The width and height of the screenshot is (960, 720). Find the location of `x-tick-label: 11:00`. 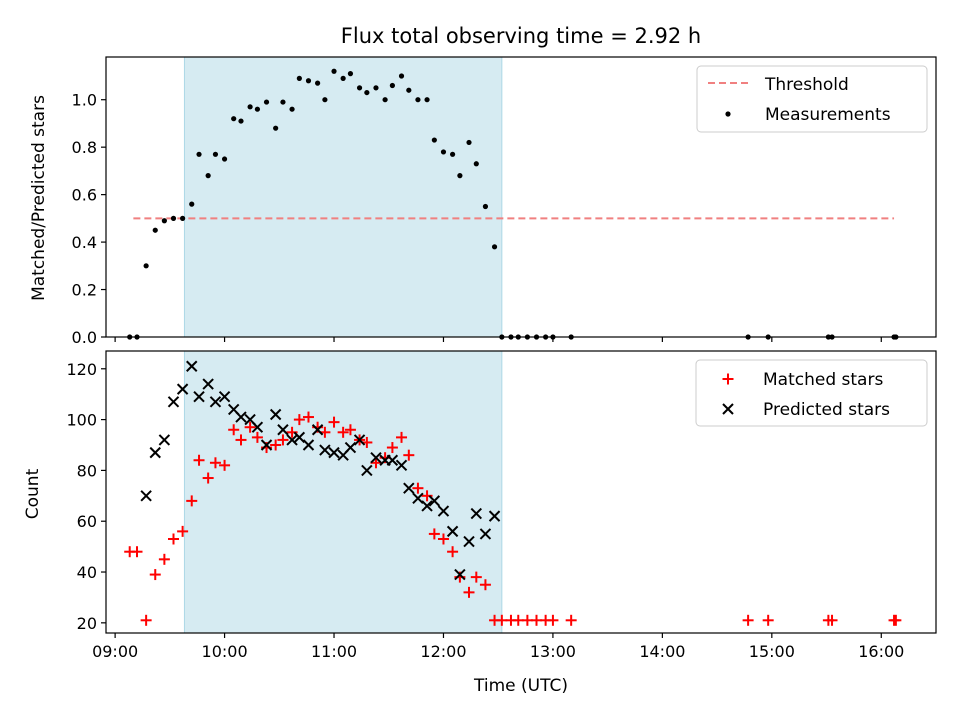

x-tick-label: 11:00 is located at coordinates (334, 651).